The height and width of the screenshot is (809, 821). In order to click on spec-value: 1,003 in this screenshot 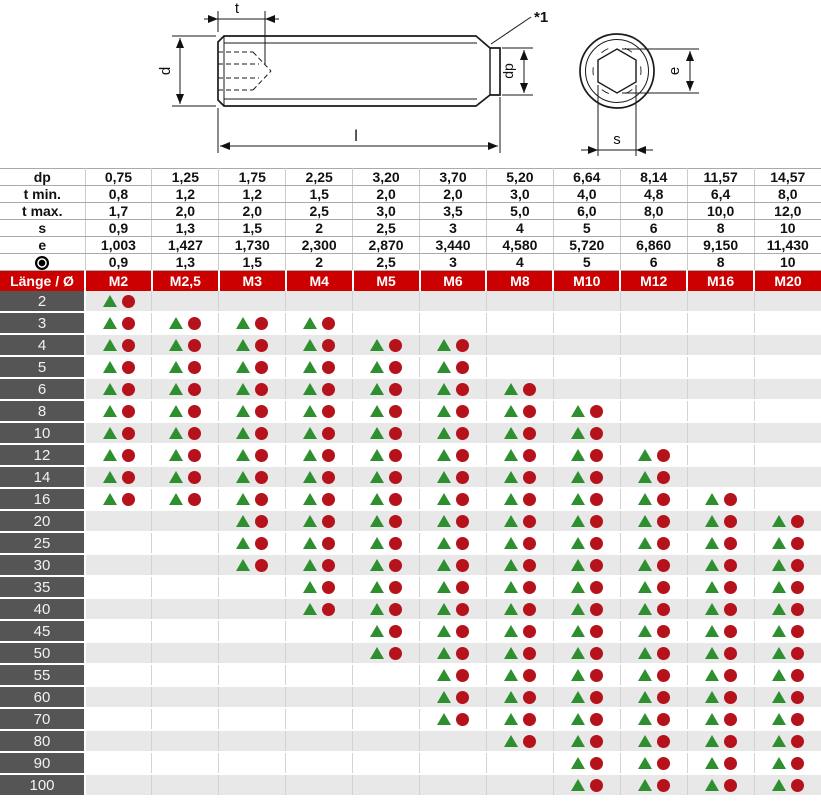, I will do `click(119, 245)`.